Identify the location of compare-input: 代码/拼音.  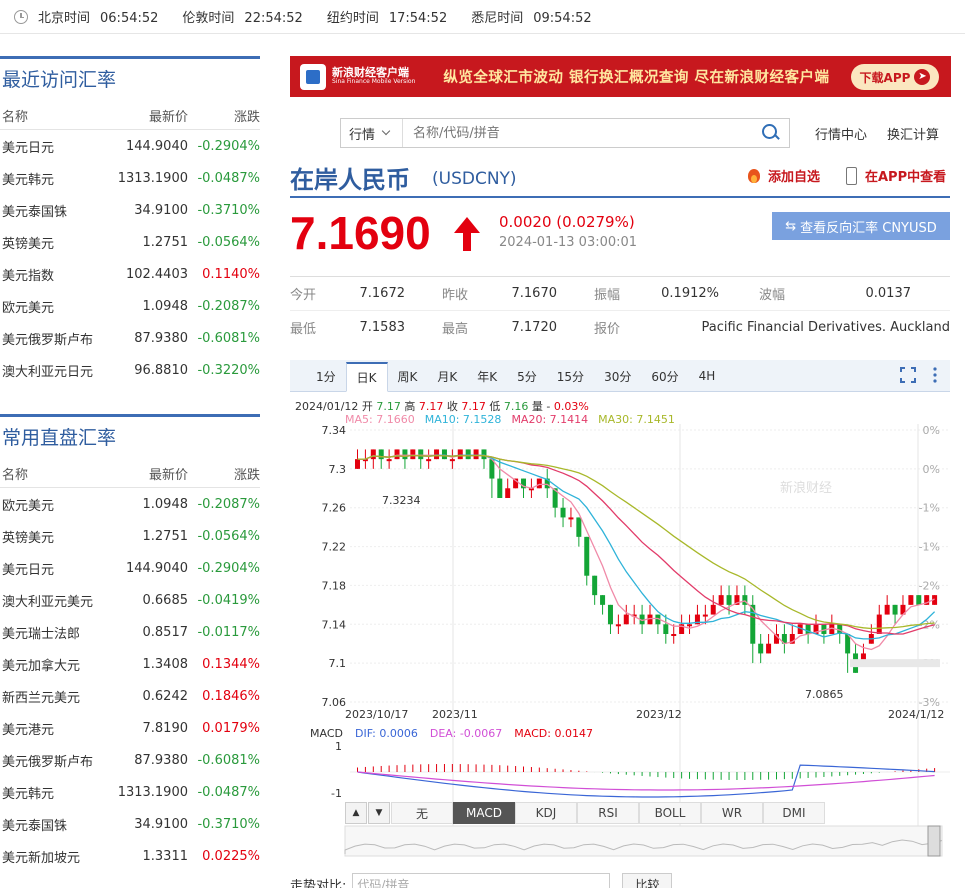
(481, 880).